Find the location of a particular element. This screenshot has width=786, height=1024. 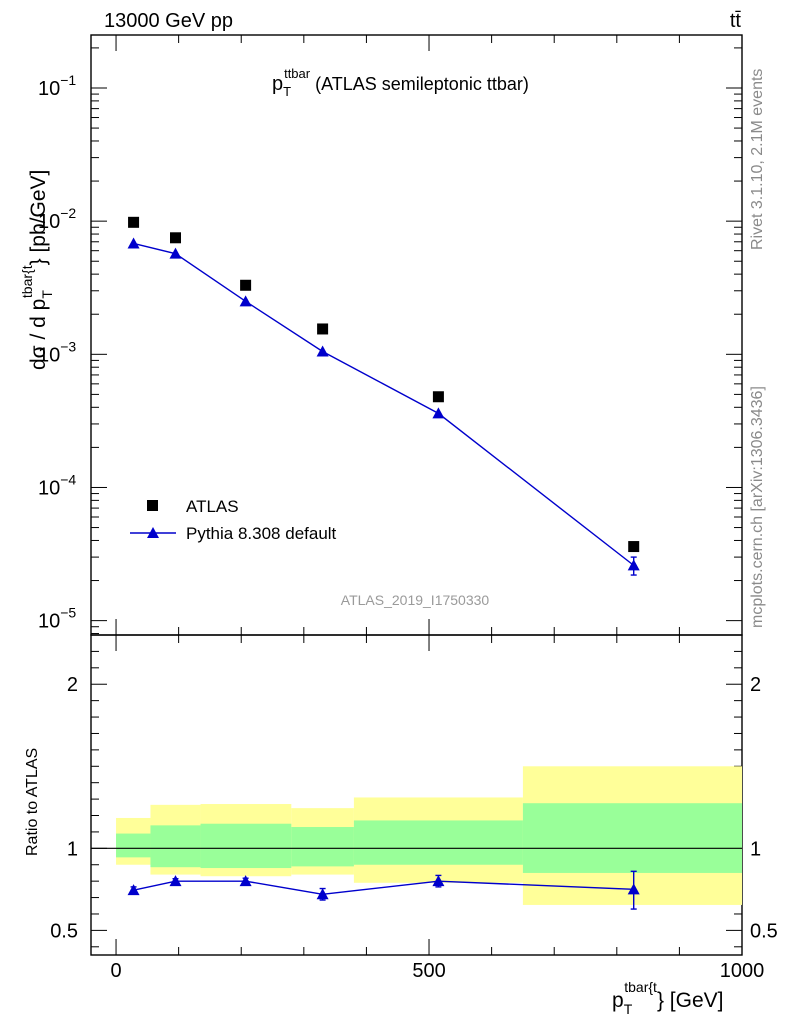

title-sup: ttbar is located at coordinates (297, 73).